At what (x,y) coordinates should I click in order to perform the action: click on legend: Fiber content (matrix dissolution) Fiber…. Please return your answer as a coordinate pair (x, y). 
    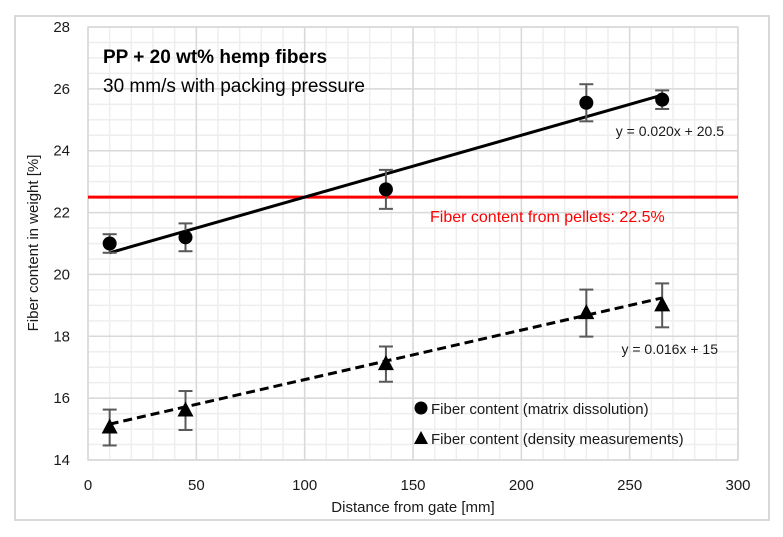
    Looking at the image, I should click on (549, 424).